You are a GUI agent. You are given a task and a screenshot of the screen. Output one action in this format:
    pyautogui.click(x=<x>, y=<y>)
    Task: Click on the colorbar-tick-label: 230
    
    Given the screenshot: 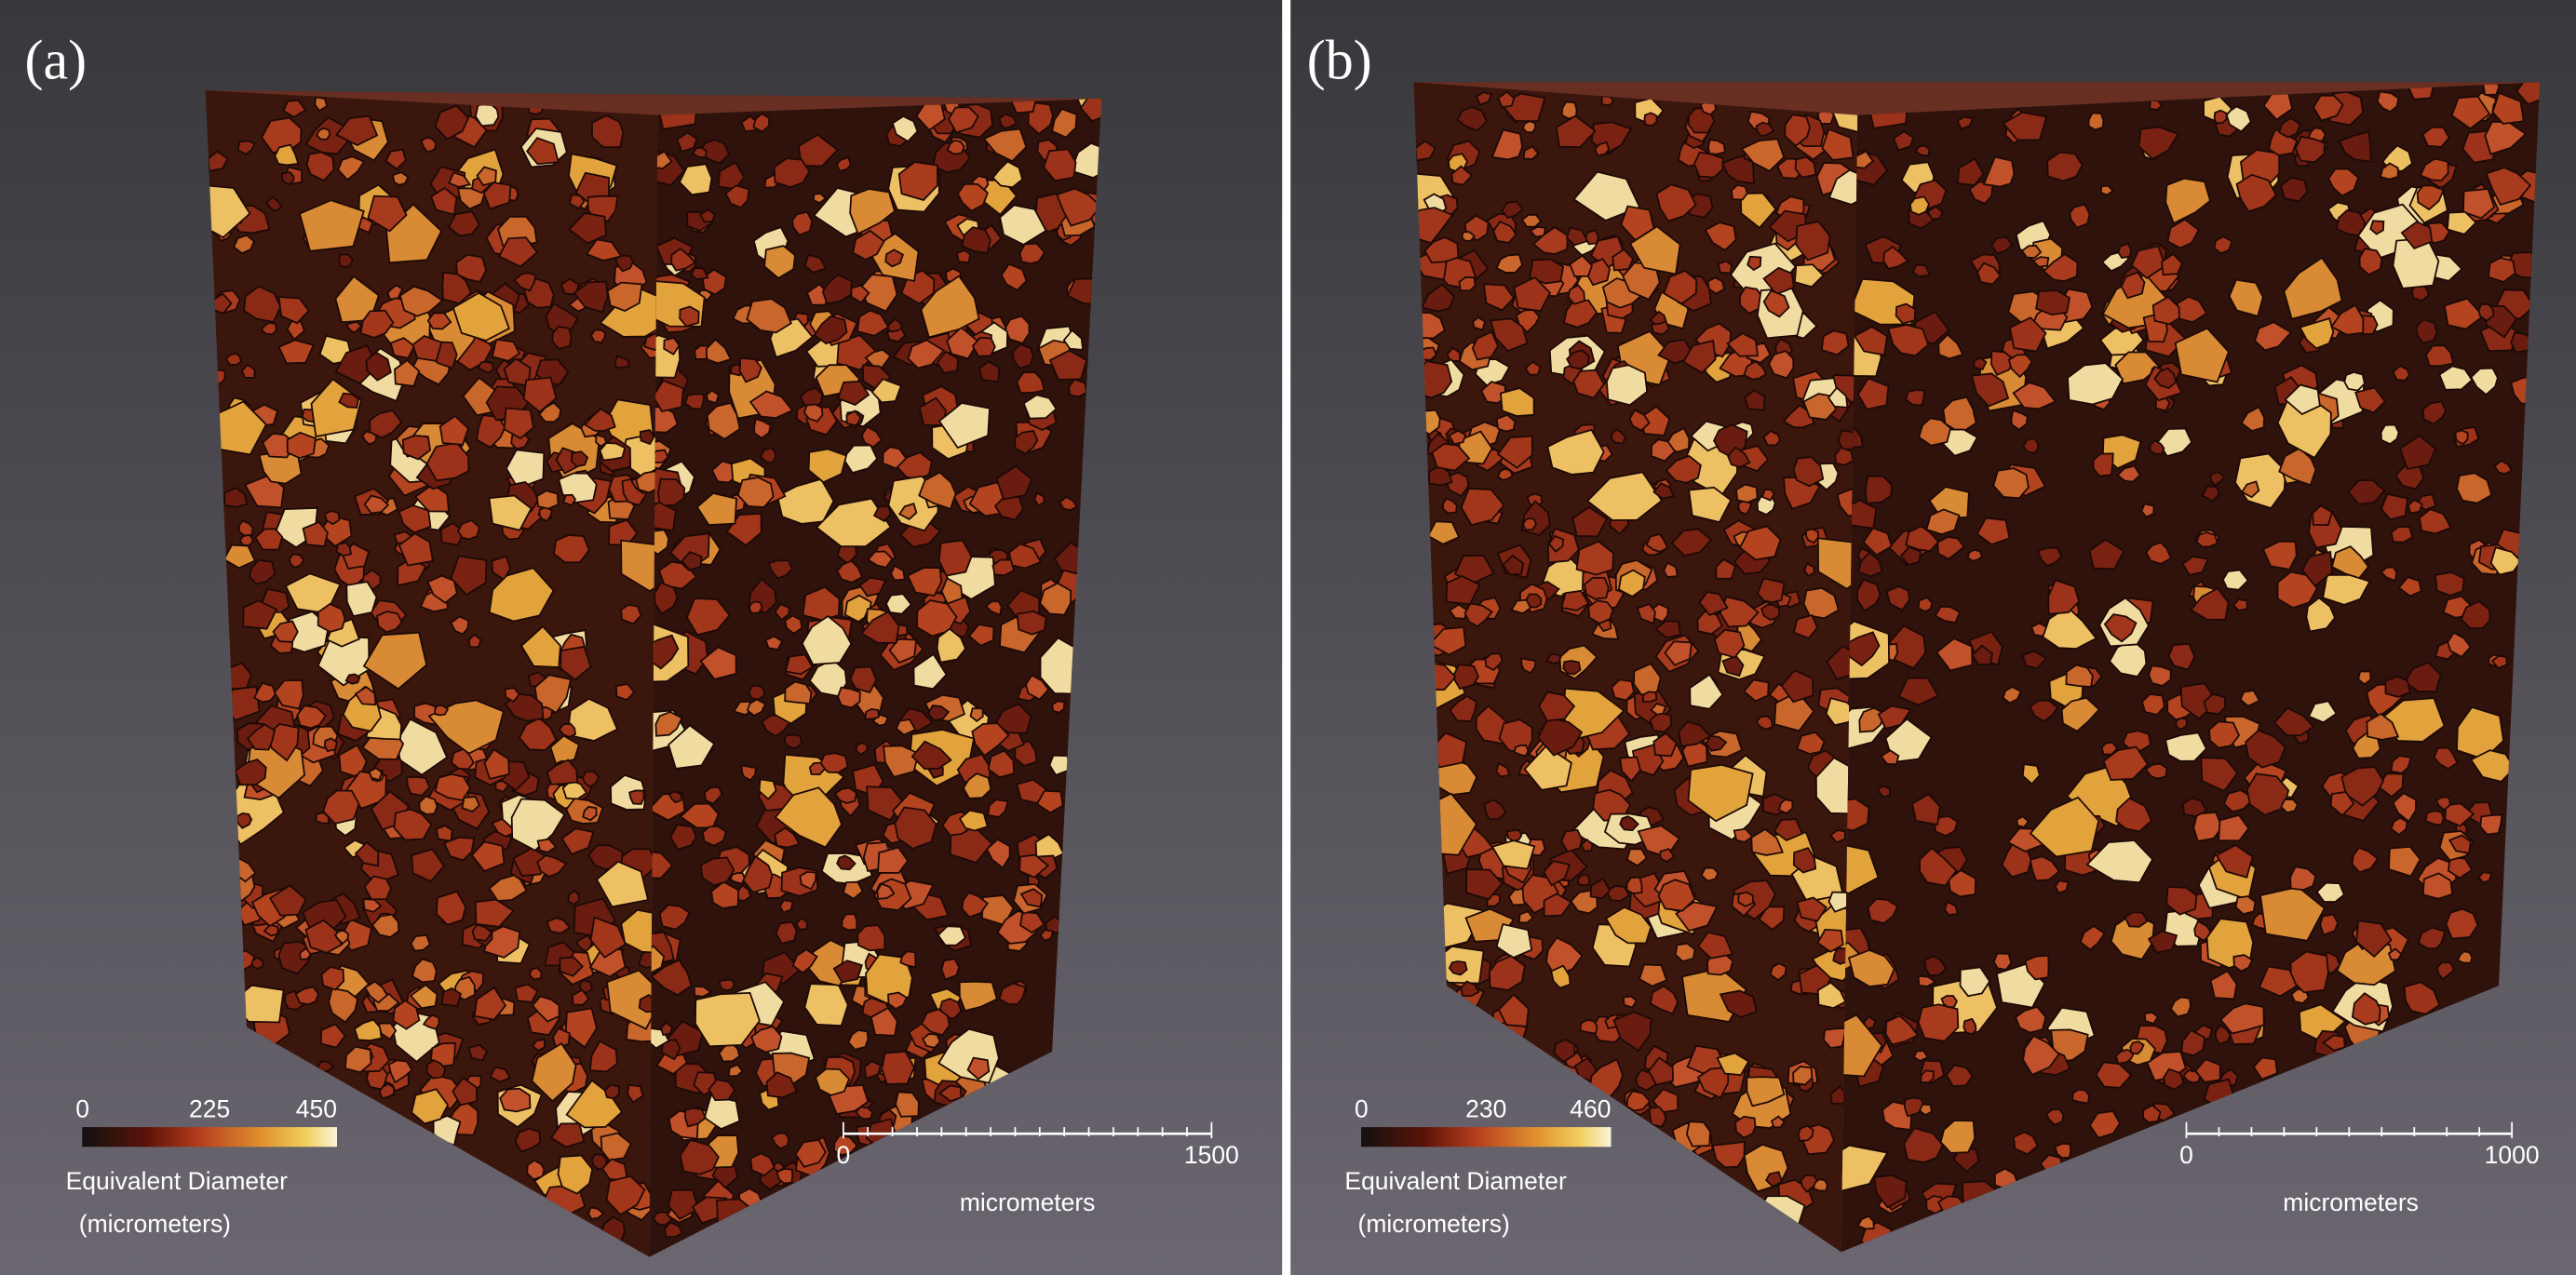 What is the action you would take?
    pyautogui.click(x=1485, y=1109)
    